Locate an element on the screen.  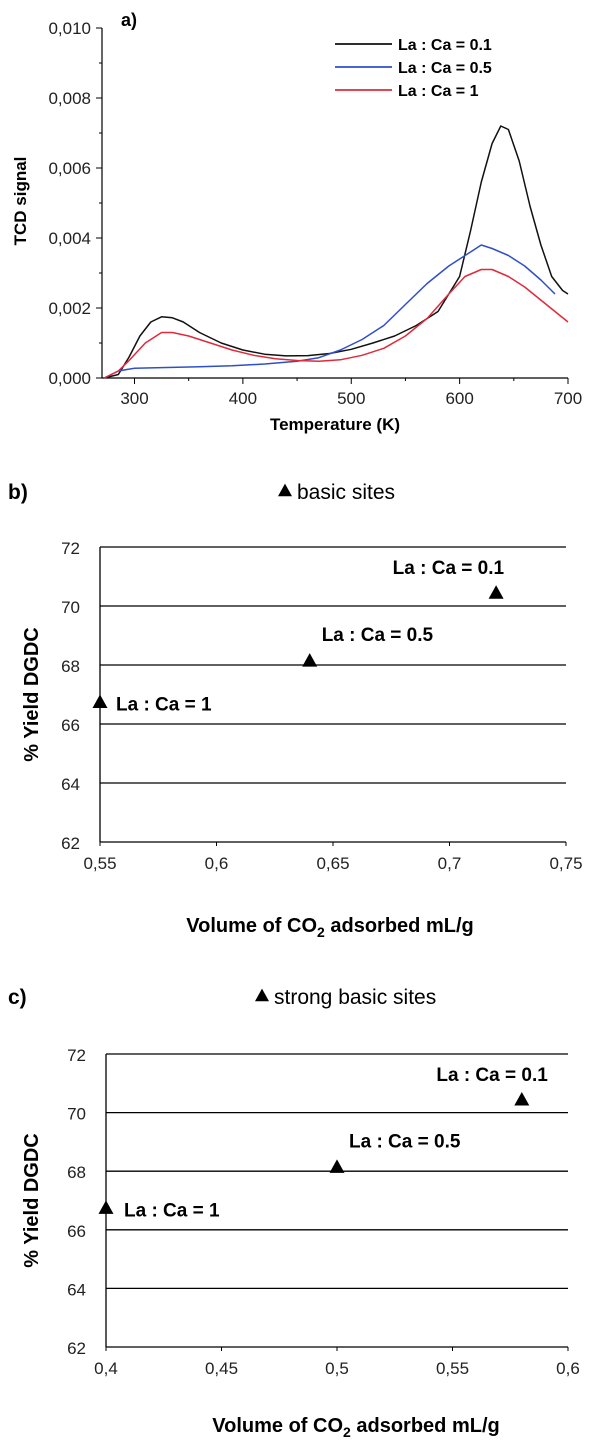
a-x-tick-label: 500 is located at coordinates (351, 398).